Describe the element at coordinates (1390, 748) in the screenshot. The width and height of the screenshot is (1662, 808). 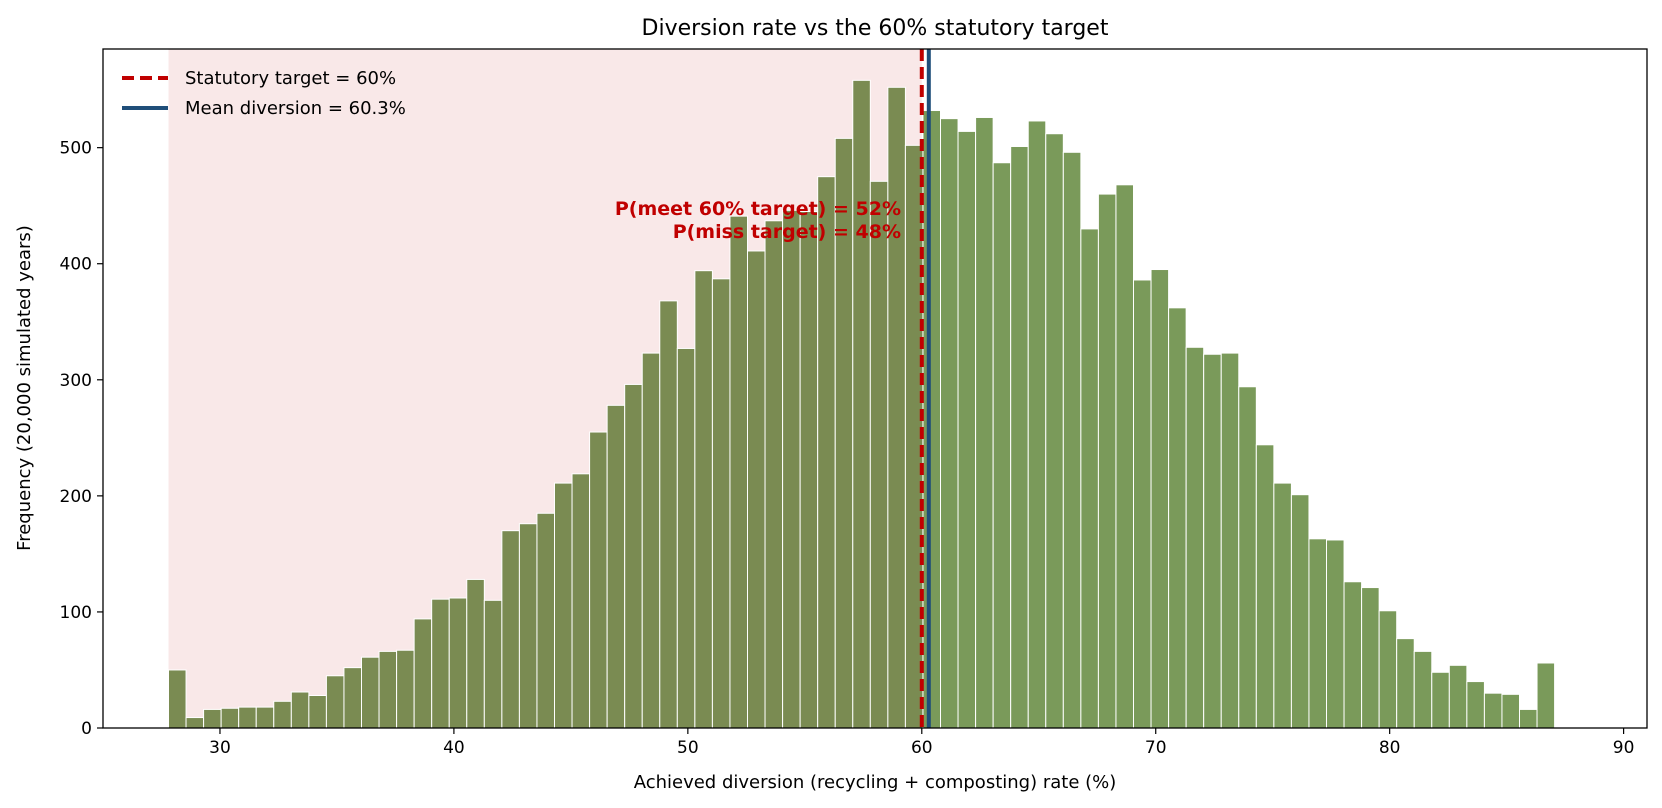
I see `x-tick-label: 80` at that location.